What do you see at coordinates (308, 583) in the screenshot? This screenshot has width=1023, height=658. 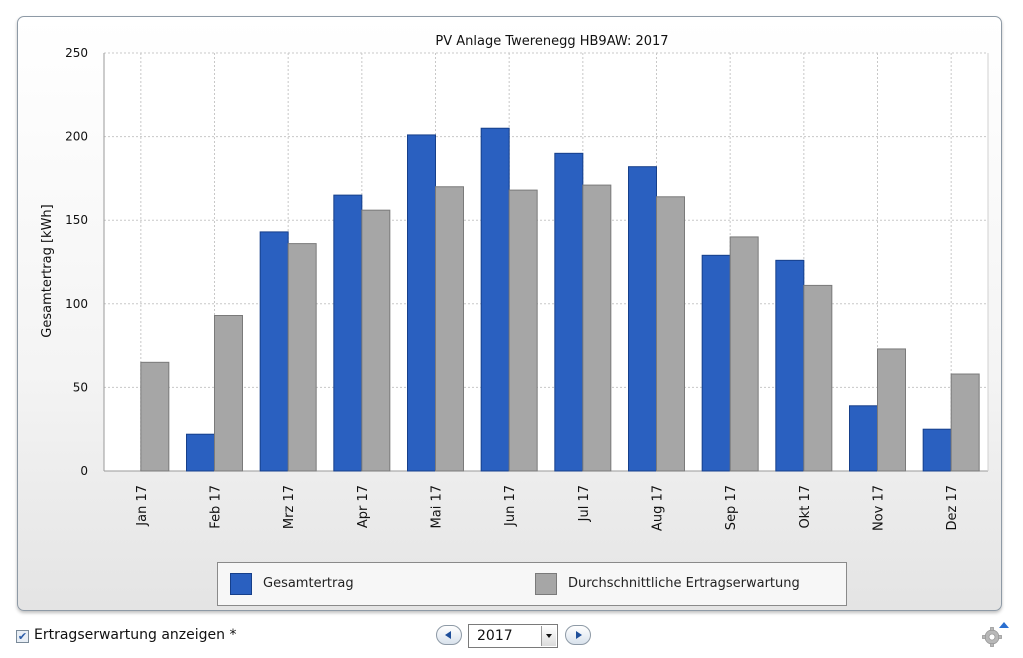 I see `legend-label: Gesamtertrag` at bounding box center [308, 583].